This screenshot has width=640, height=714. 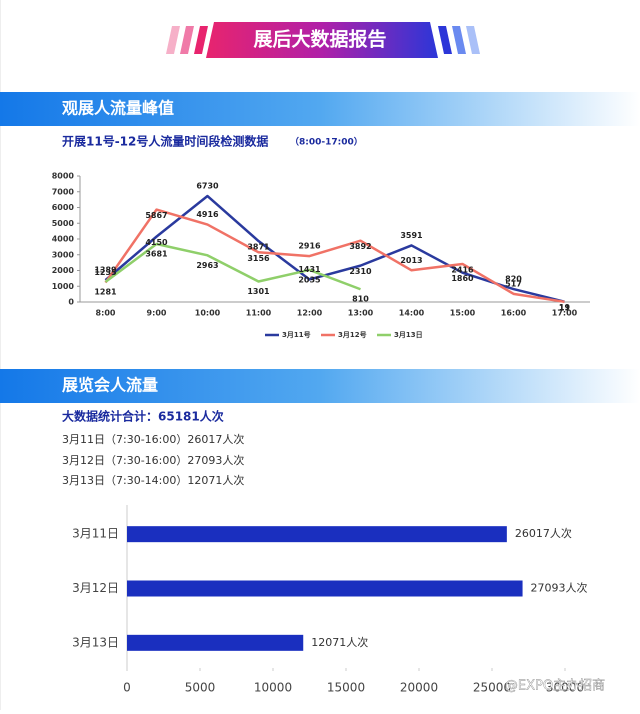 What do you see at coordinates (127, 688) in the screenshot?
I see `x-tick-label: 0` at bounding box center [127, 688].